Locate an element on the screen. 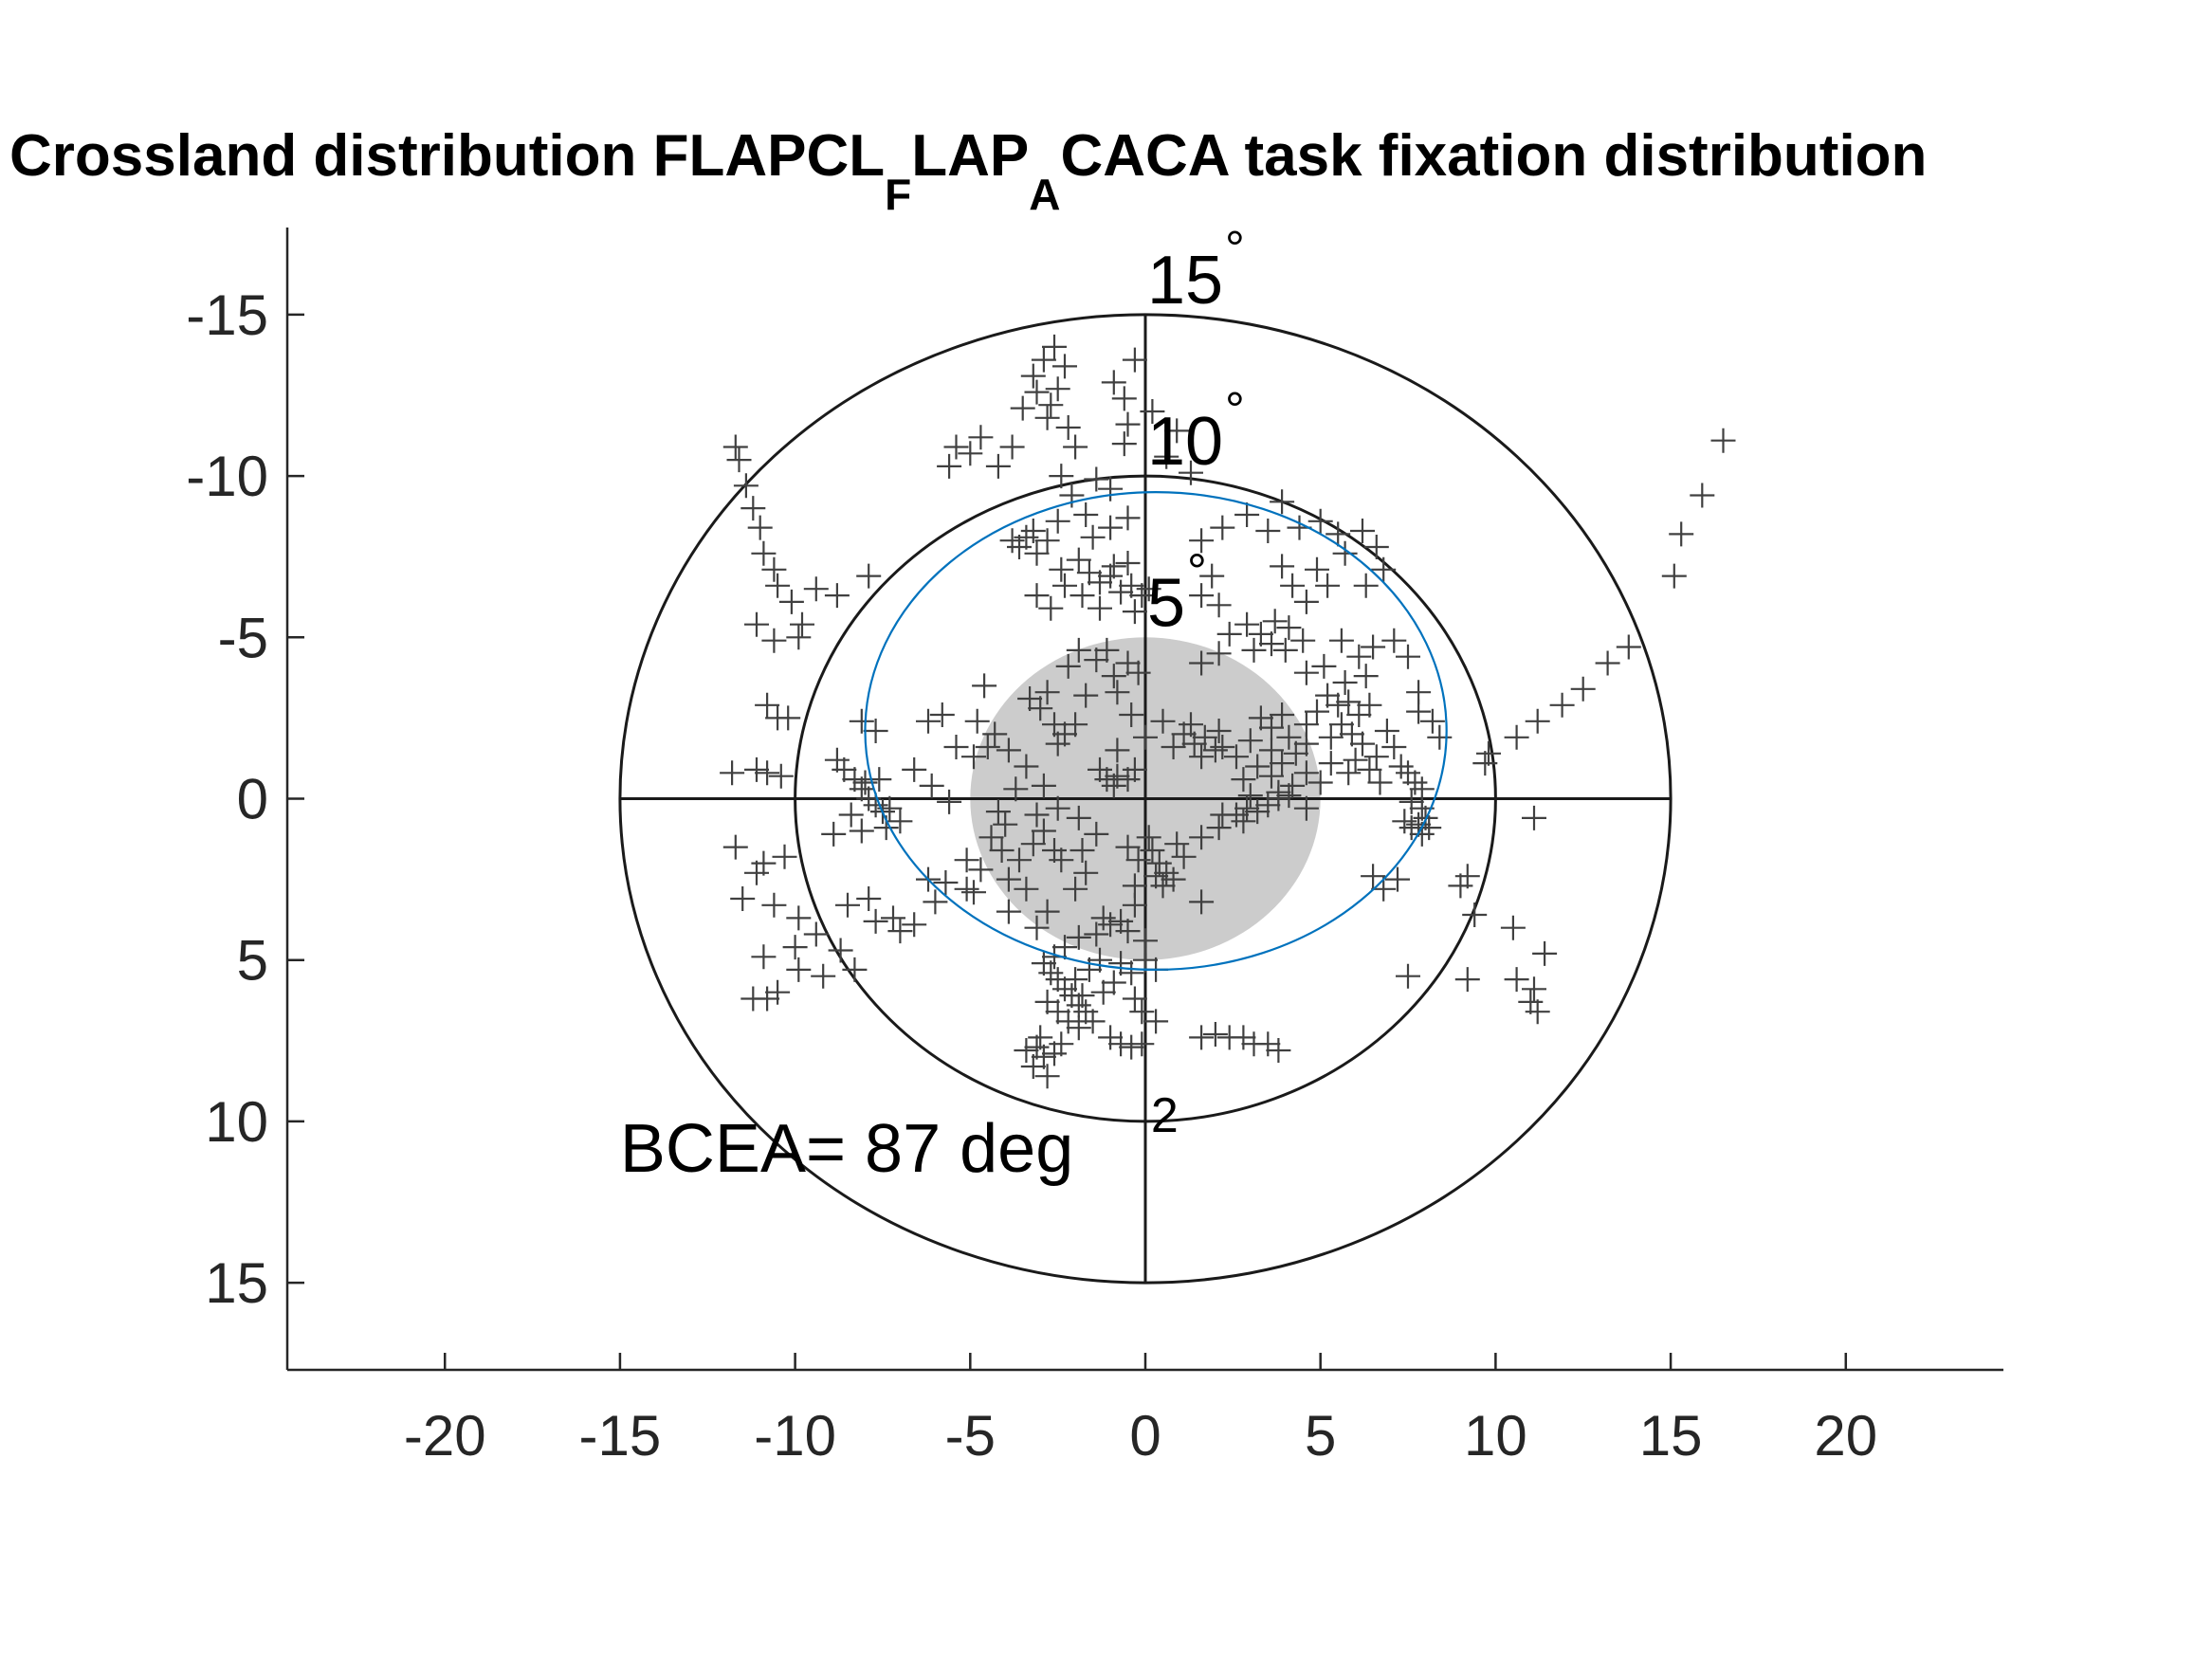 This screenshot has height=1659, width=2212. title-subscript-f: F is located at coordinates (898, 194).